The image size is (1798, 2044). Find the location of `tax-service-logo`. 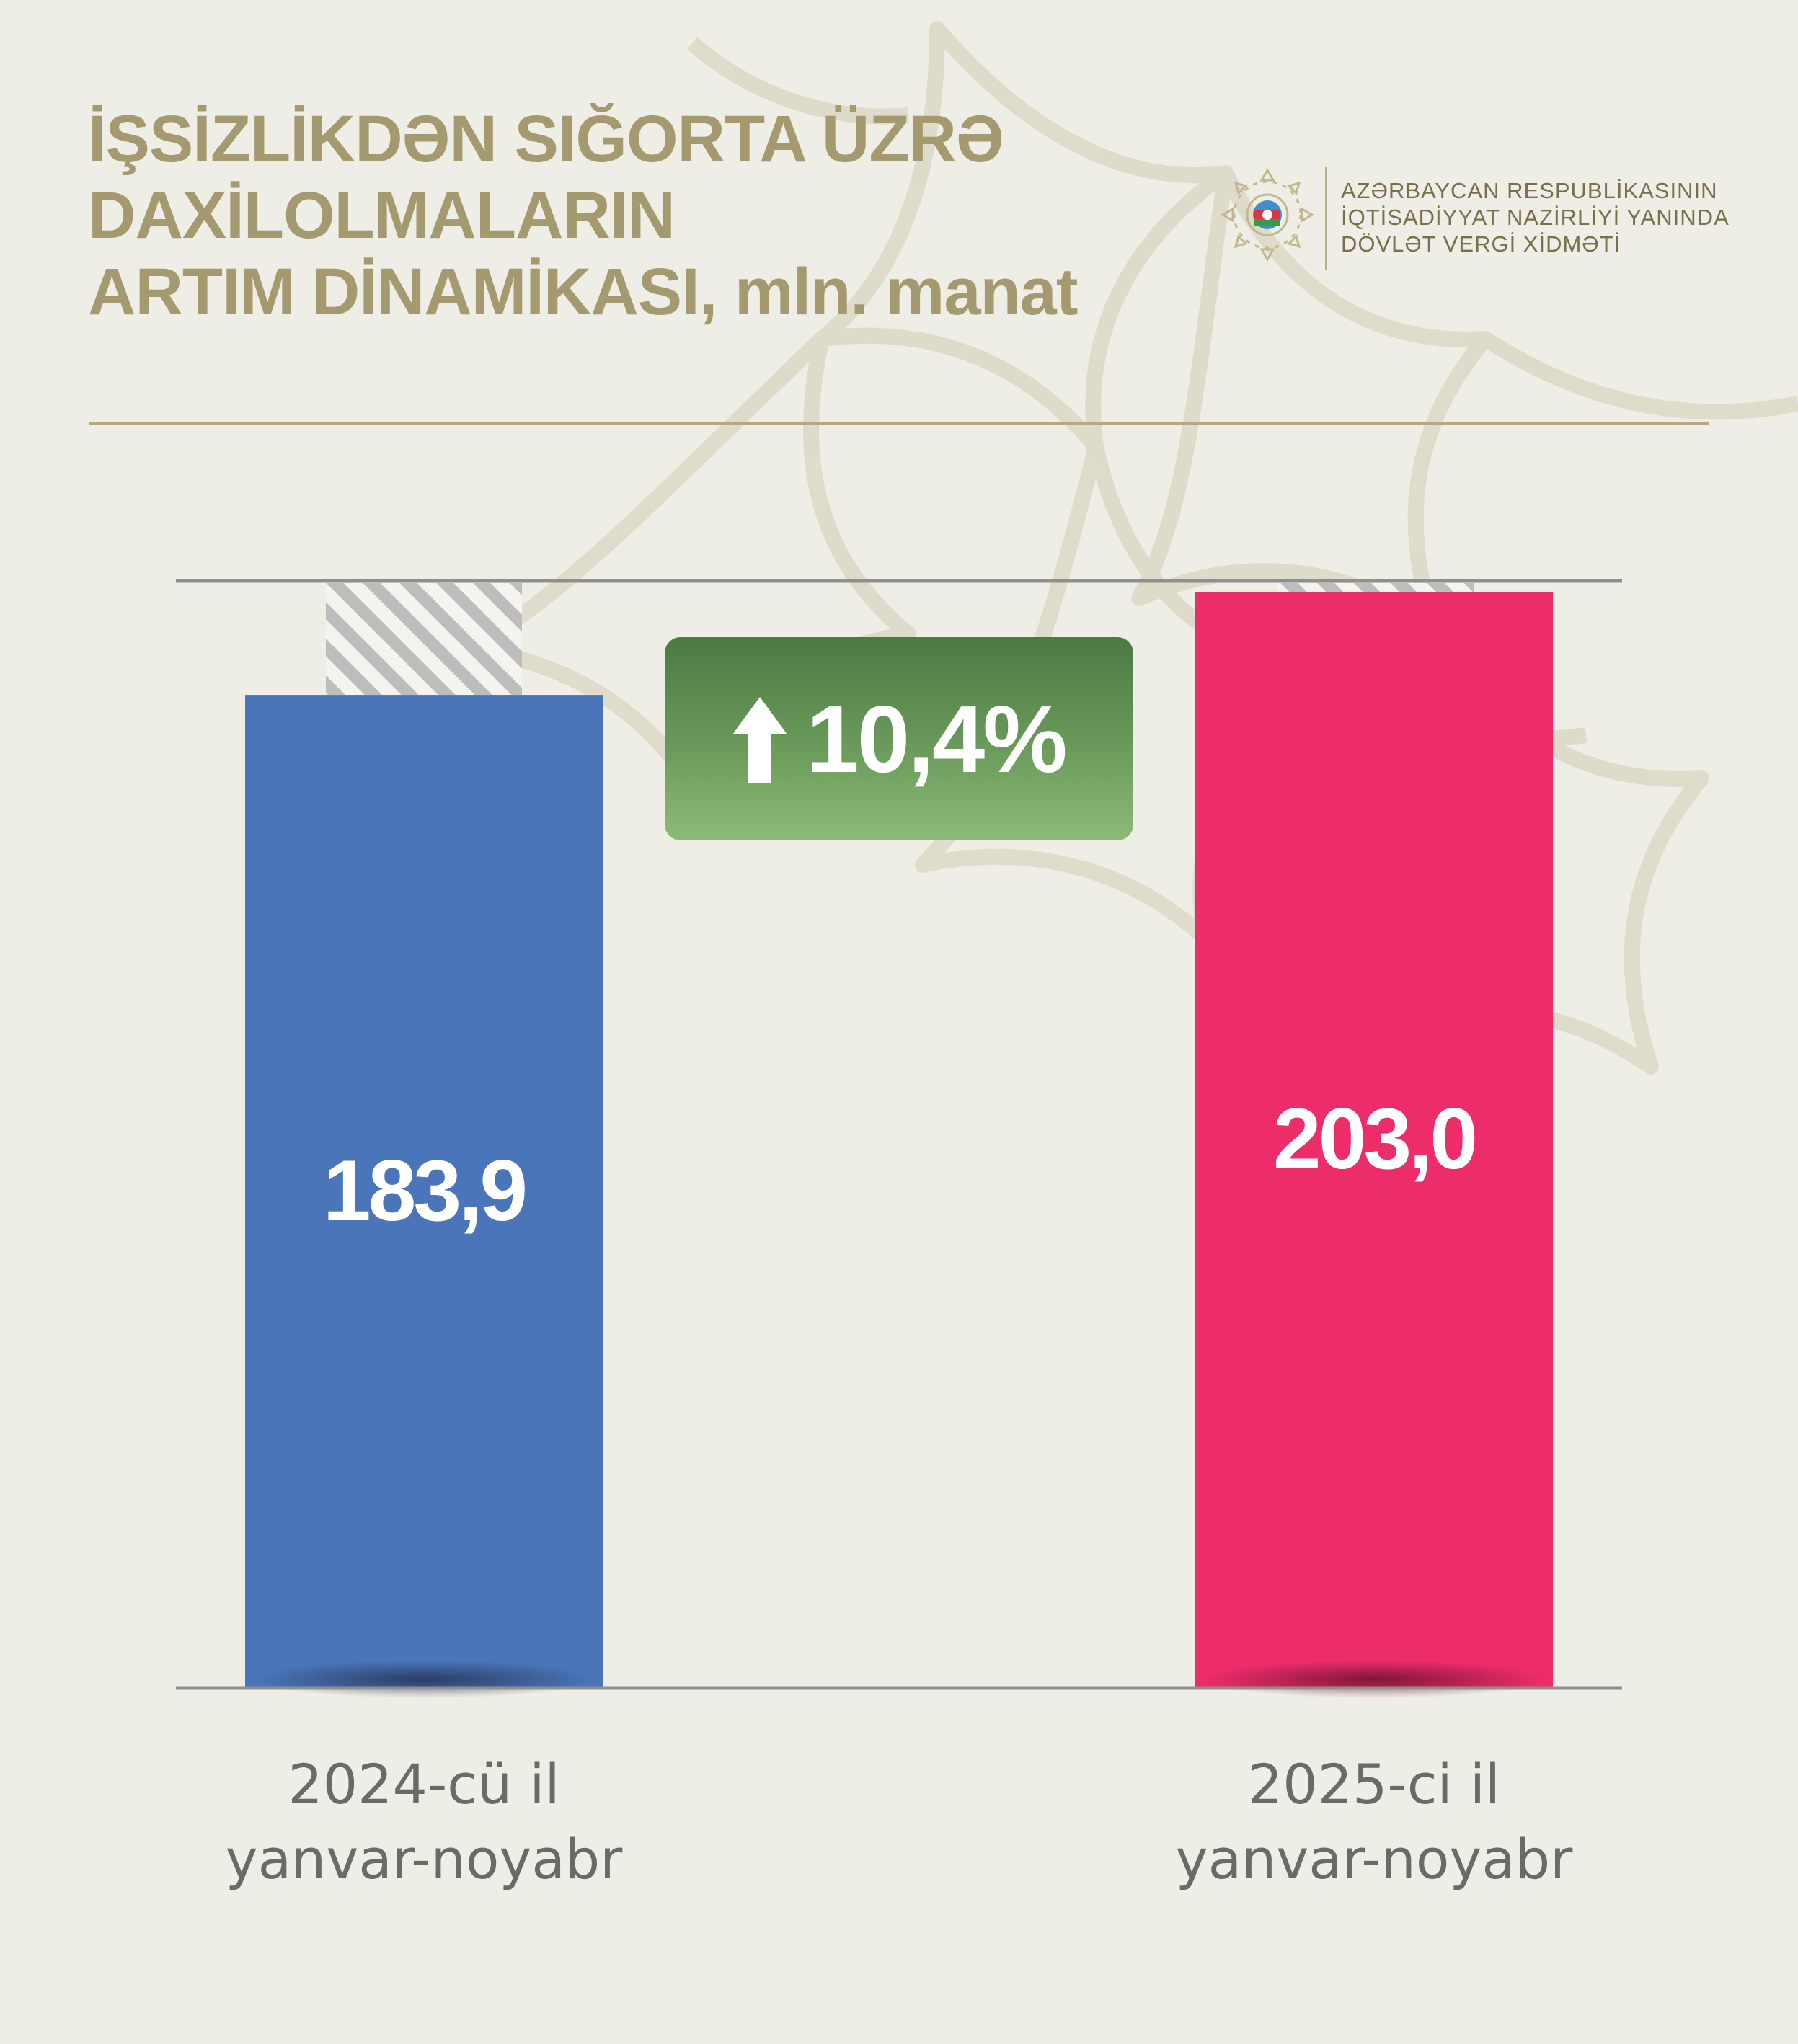

tax-service-logo is located at coordinates (1476, 218).